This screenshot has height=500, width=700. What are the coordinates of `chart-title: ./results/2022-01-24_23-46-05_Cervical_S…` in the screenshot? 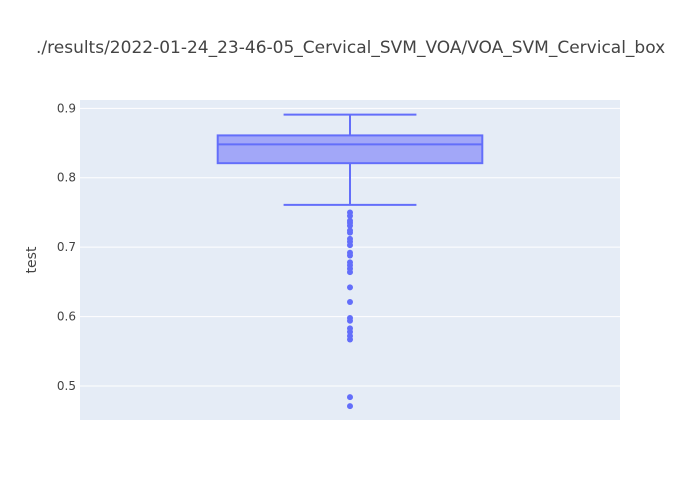 It's located at (350, 48).